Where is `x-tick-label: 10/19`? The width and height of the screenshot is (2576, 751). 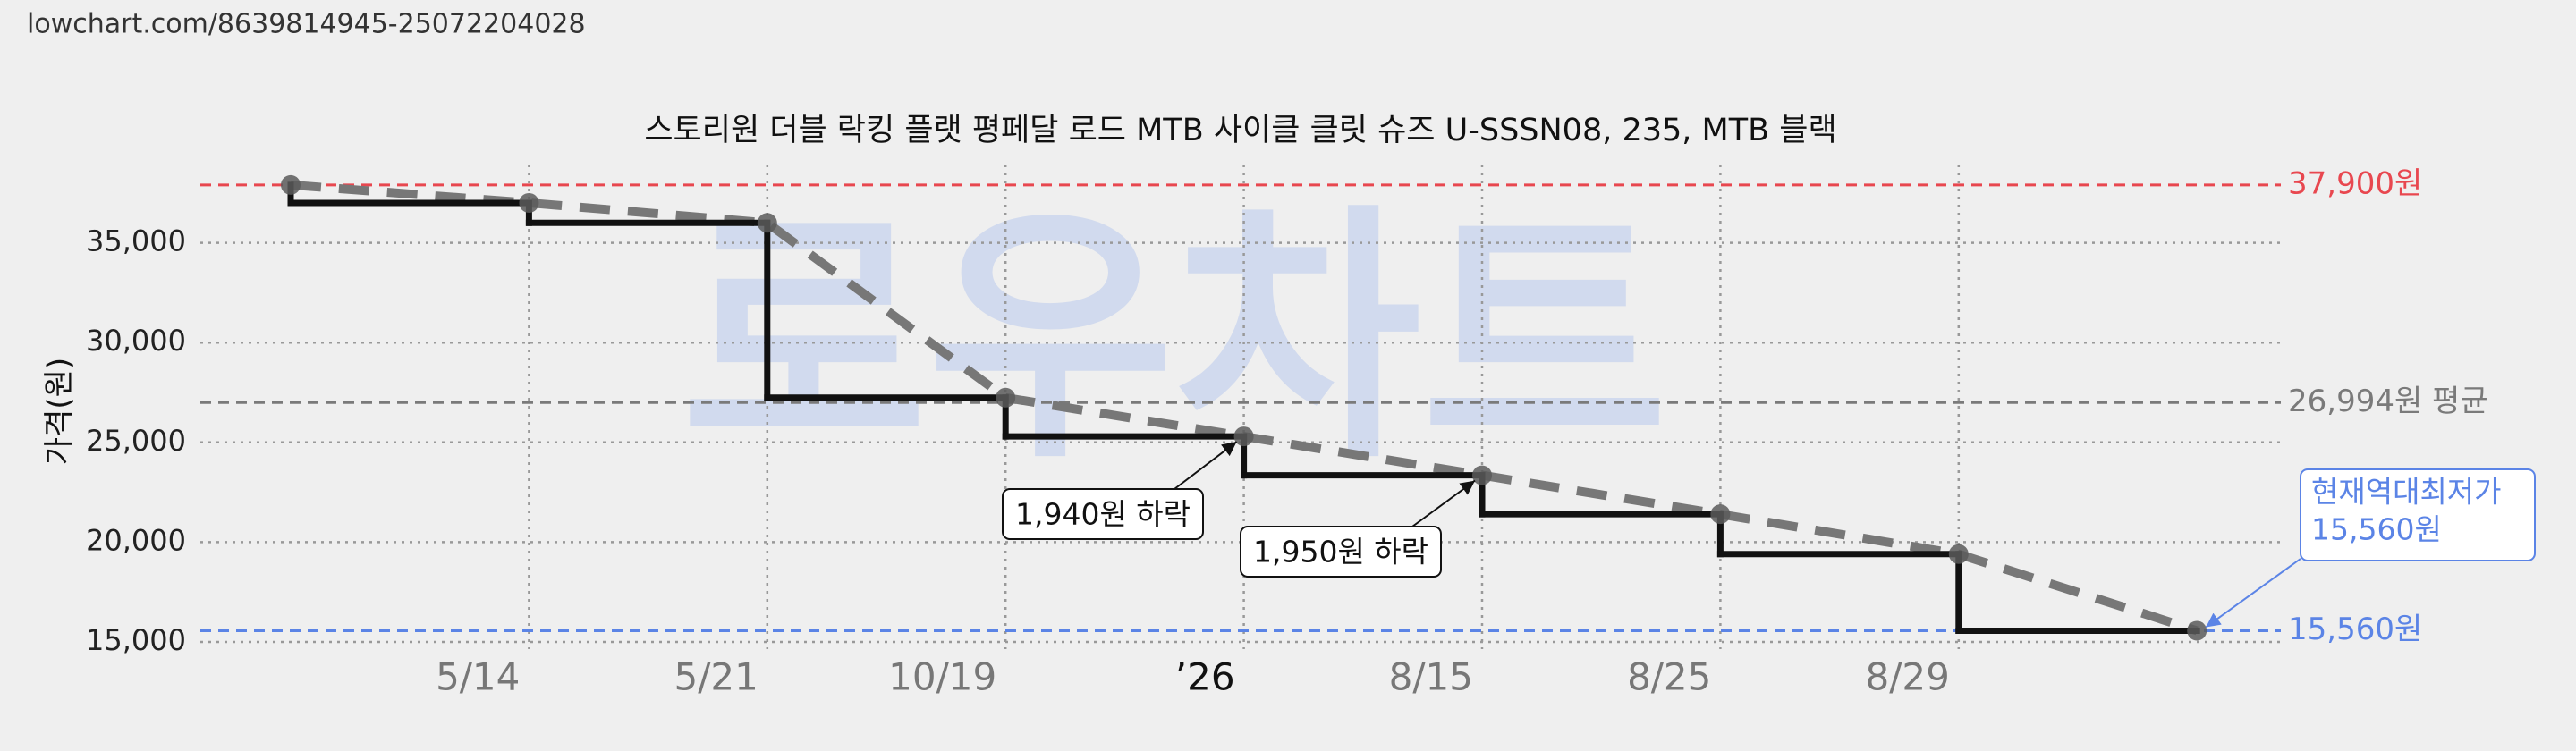
x-tick-label: 10/19 is located at coordinates (942, 677).